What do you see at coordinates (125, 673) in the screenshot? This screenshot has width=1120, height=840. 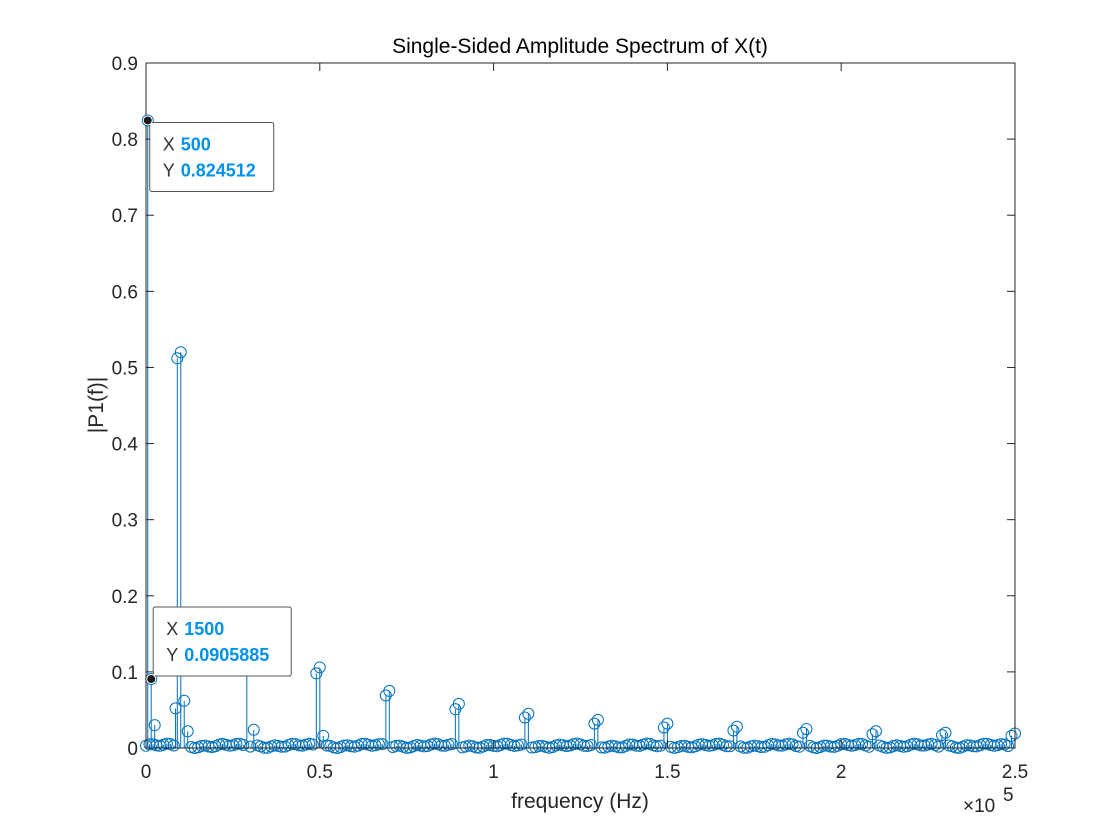 I see `y-tick-label: 0.1` at bounding box center [125, 673].